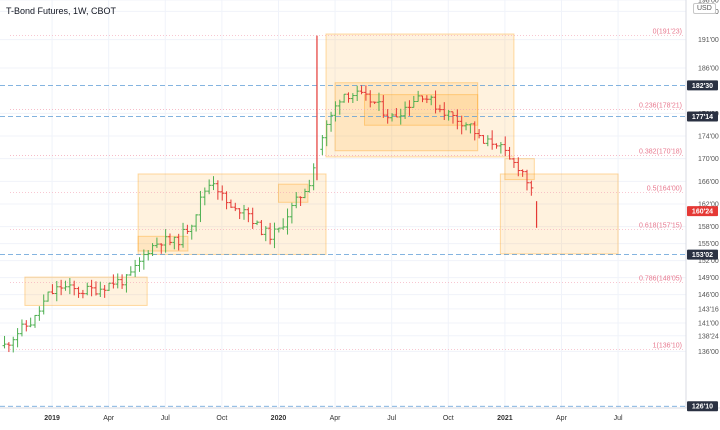 This screenshot has height=430, width=720. I want to click on chart-title: T-Bond Futures, 1W, CBOT, so click(61, 11).